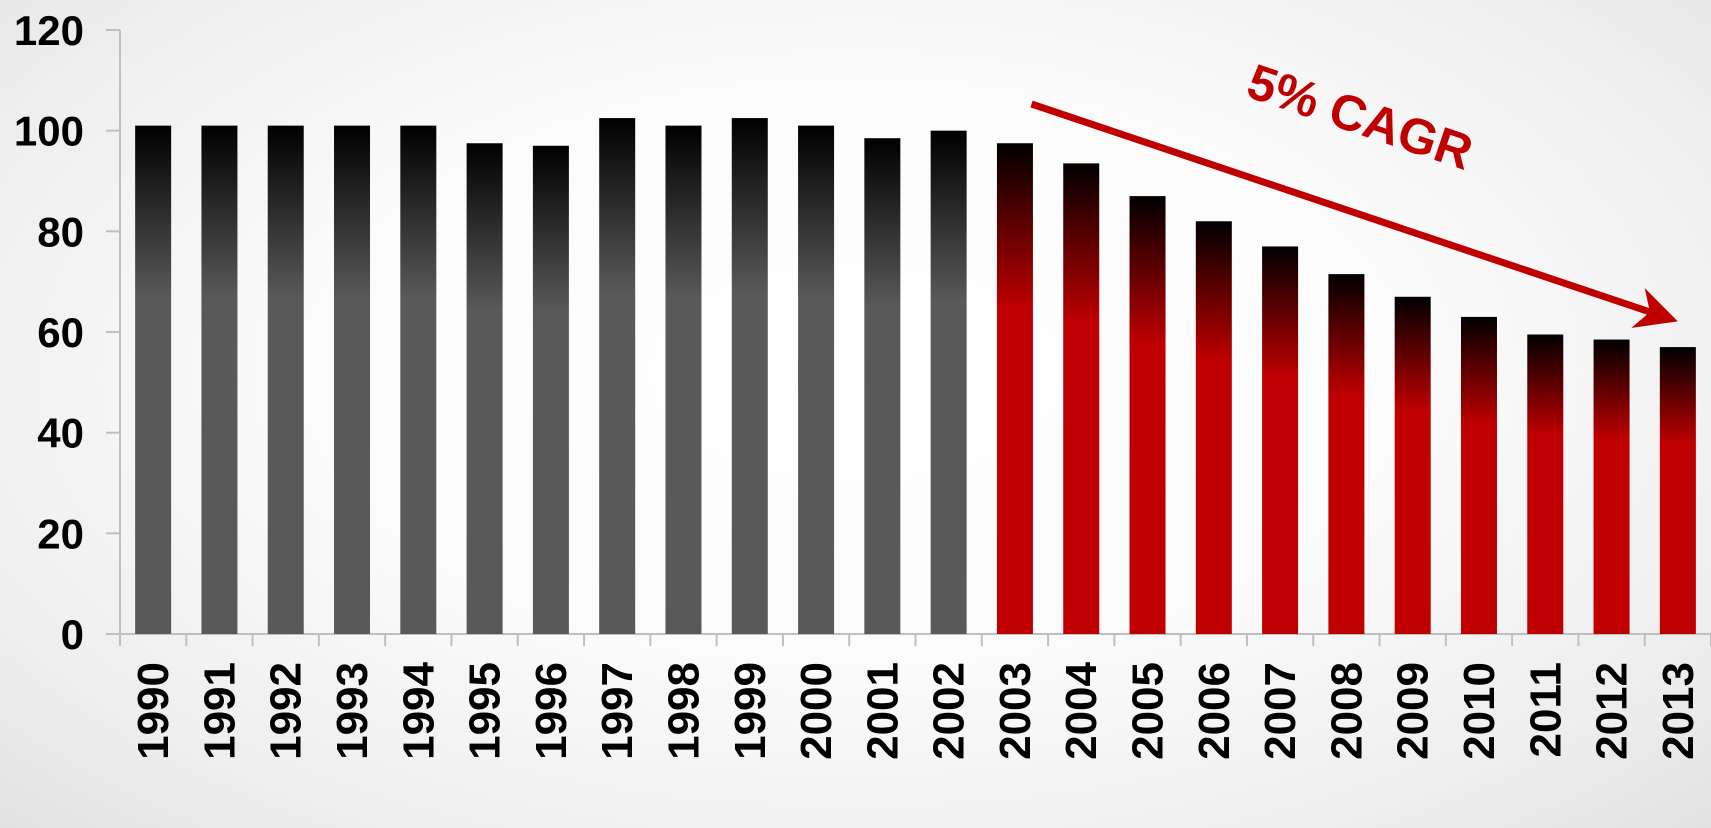 This screenshot has width=1711, height=828. Describe the element at coordinates (153, 379) in the screenshot. I see `bar-1990` at that location.